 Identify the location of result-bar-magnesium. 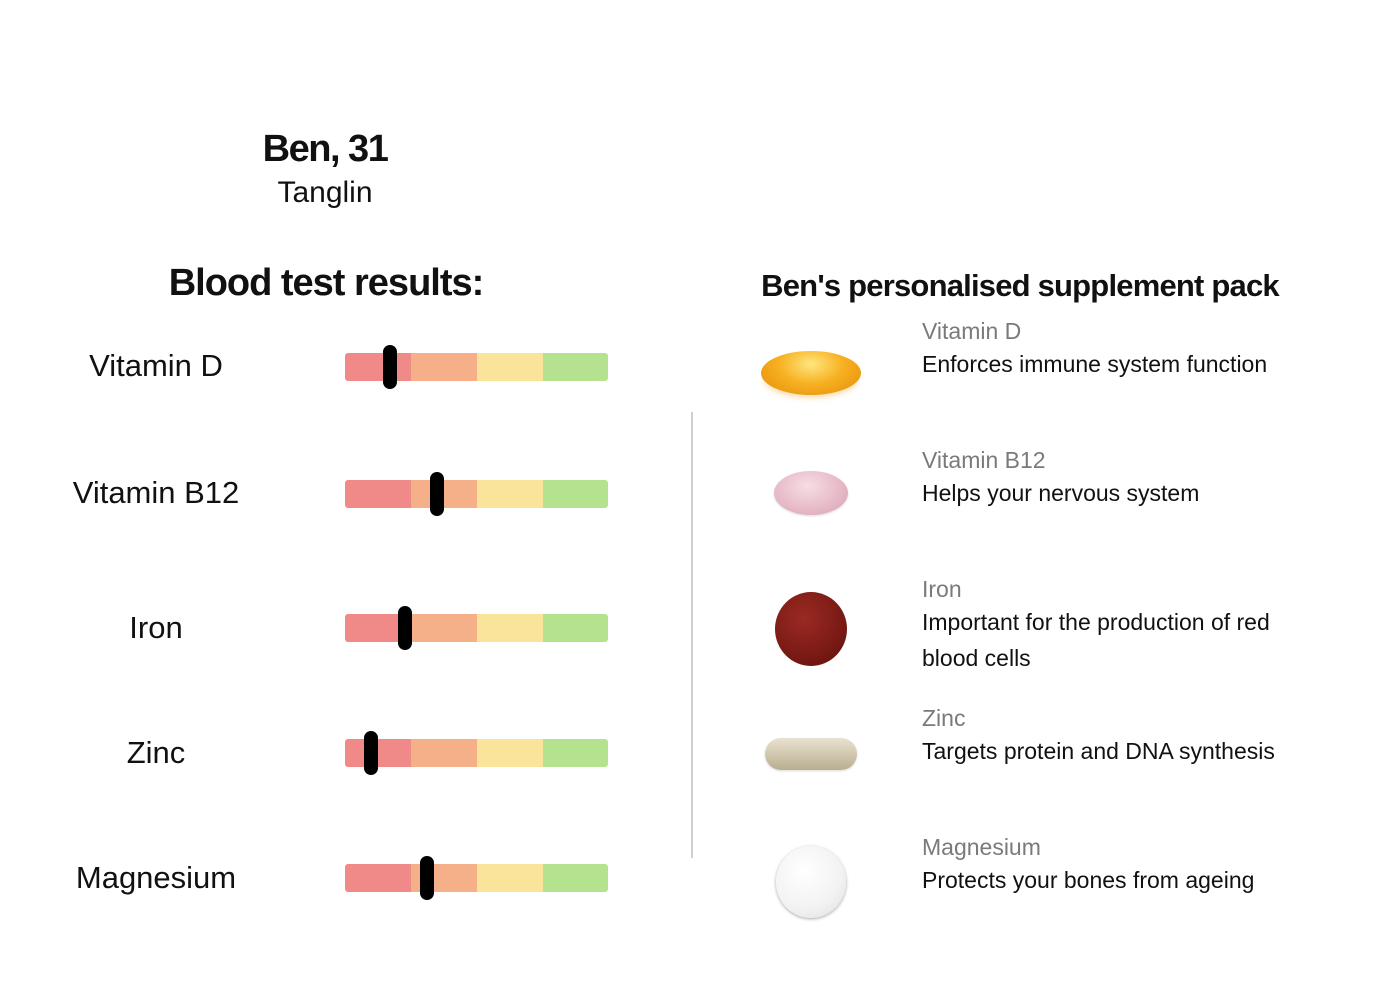
(476, 878).